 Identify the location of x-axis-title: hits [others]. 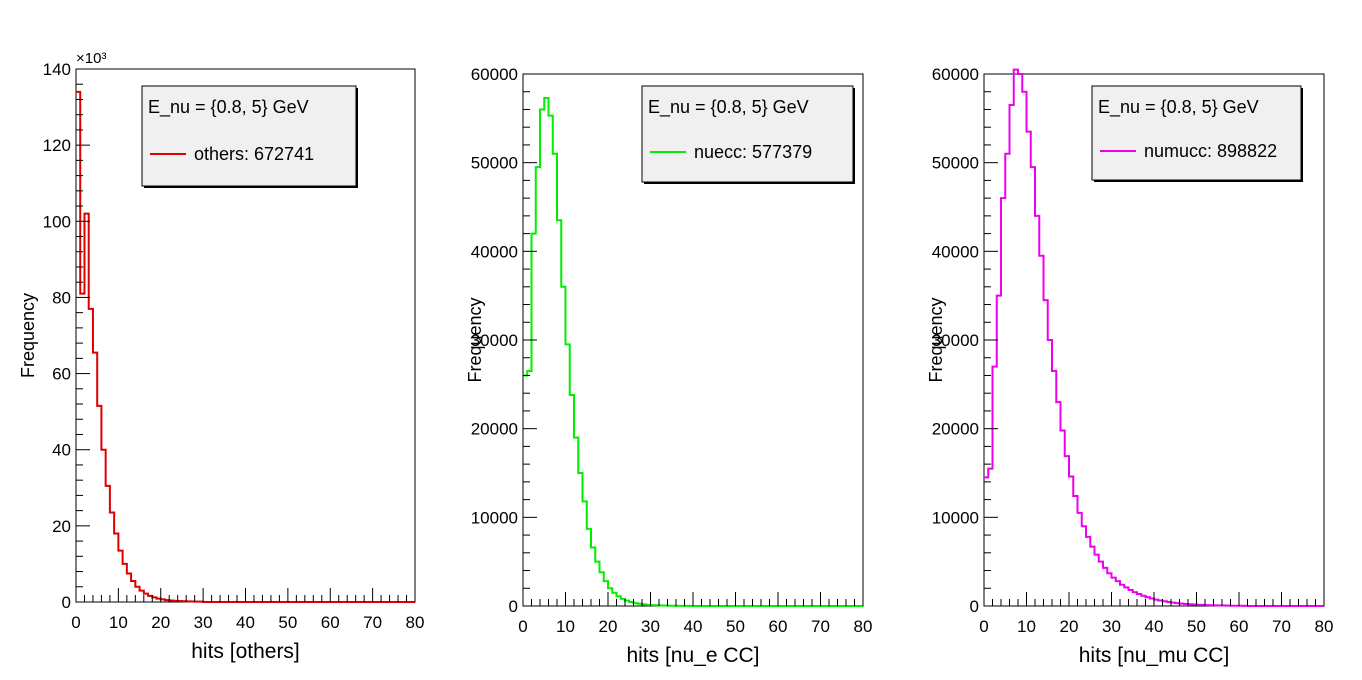
(245, 651).